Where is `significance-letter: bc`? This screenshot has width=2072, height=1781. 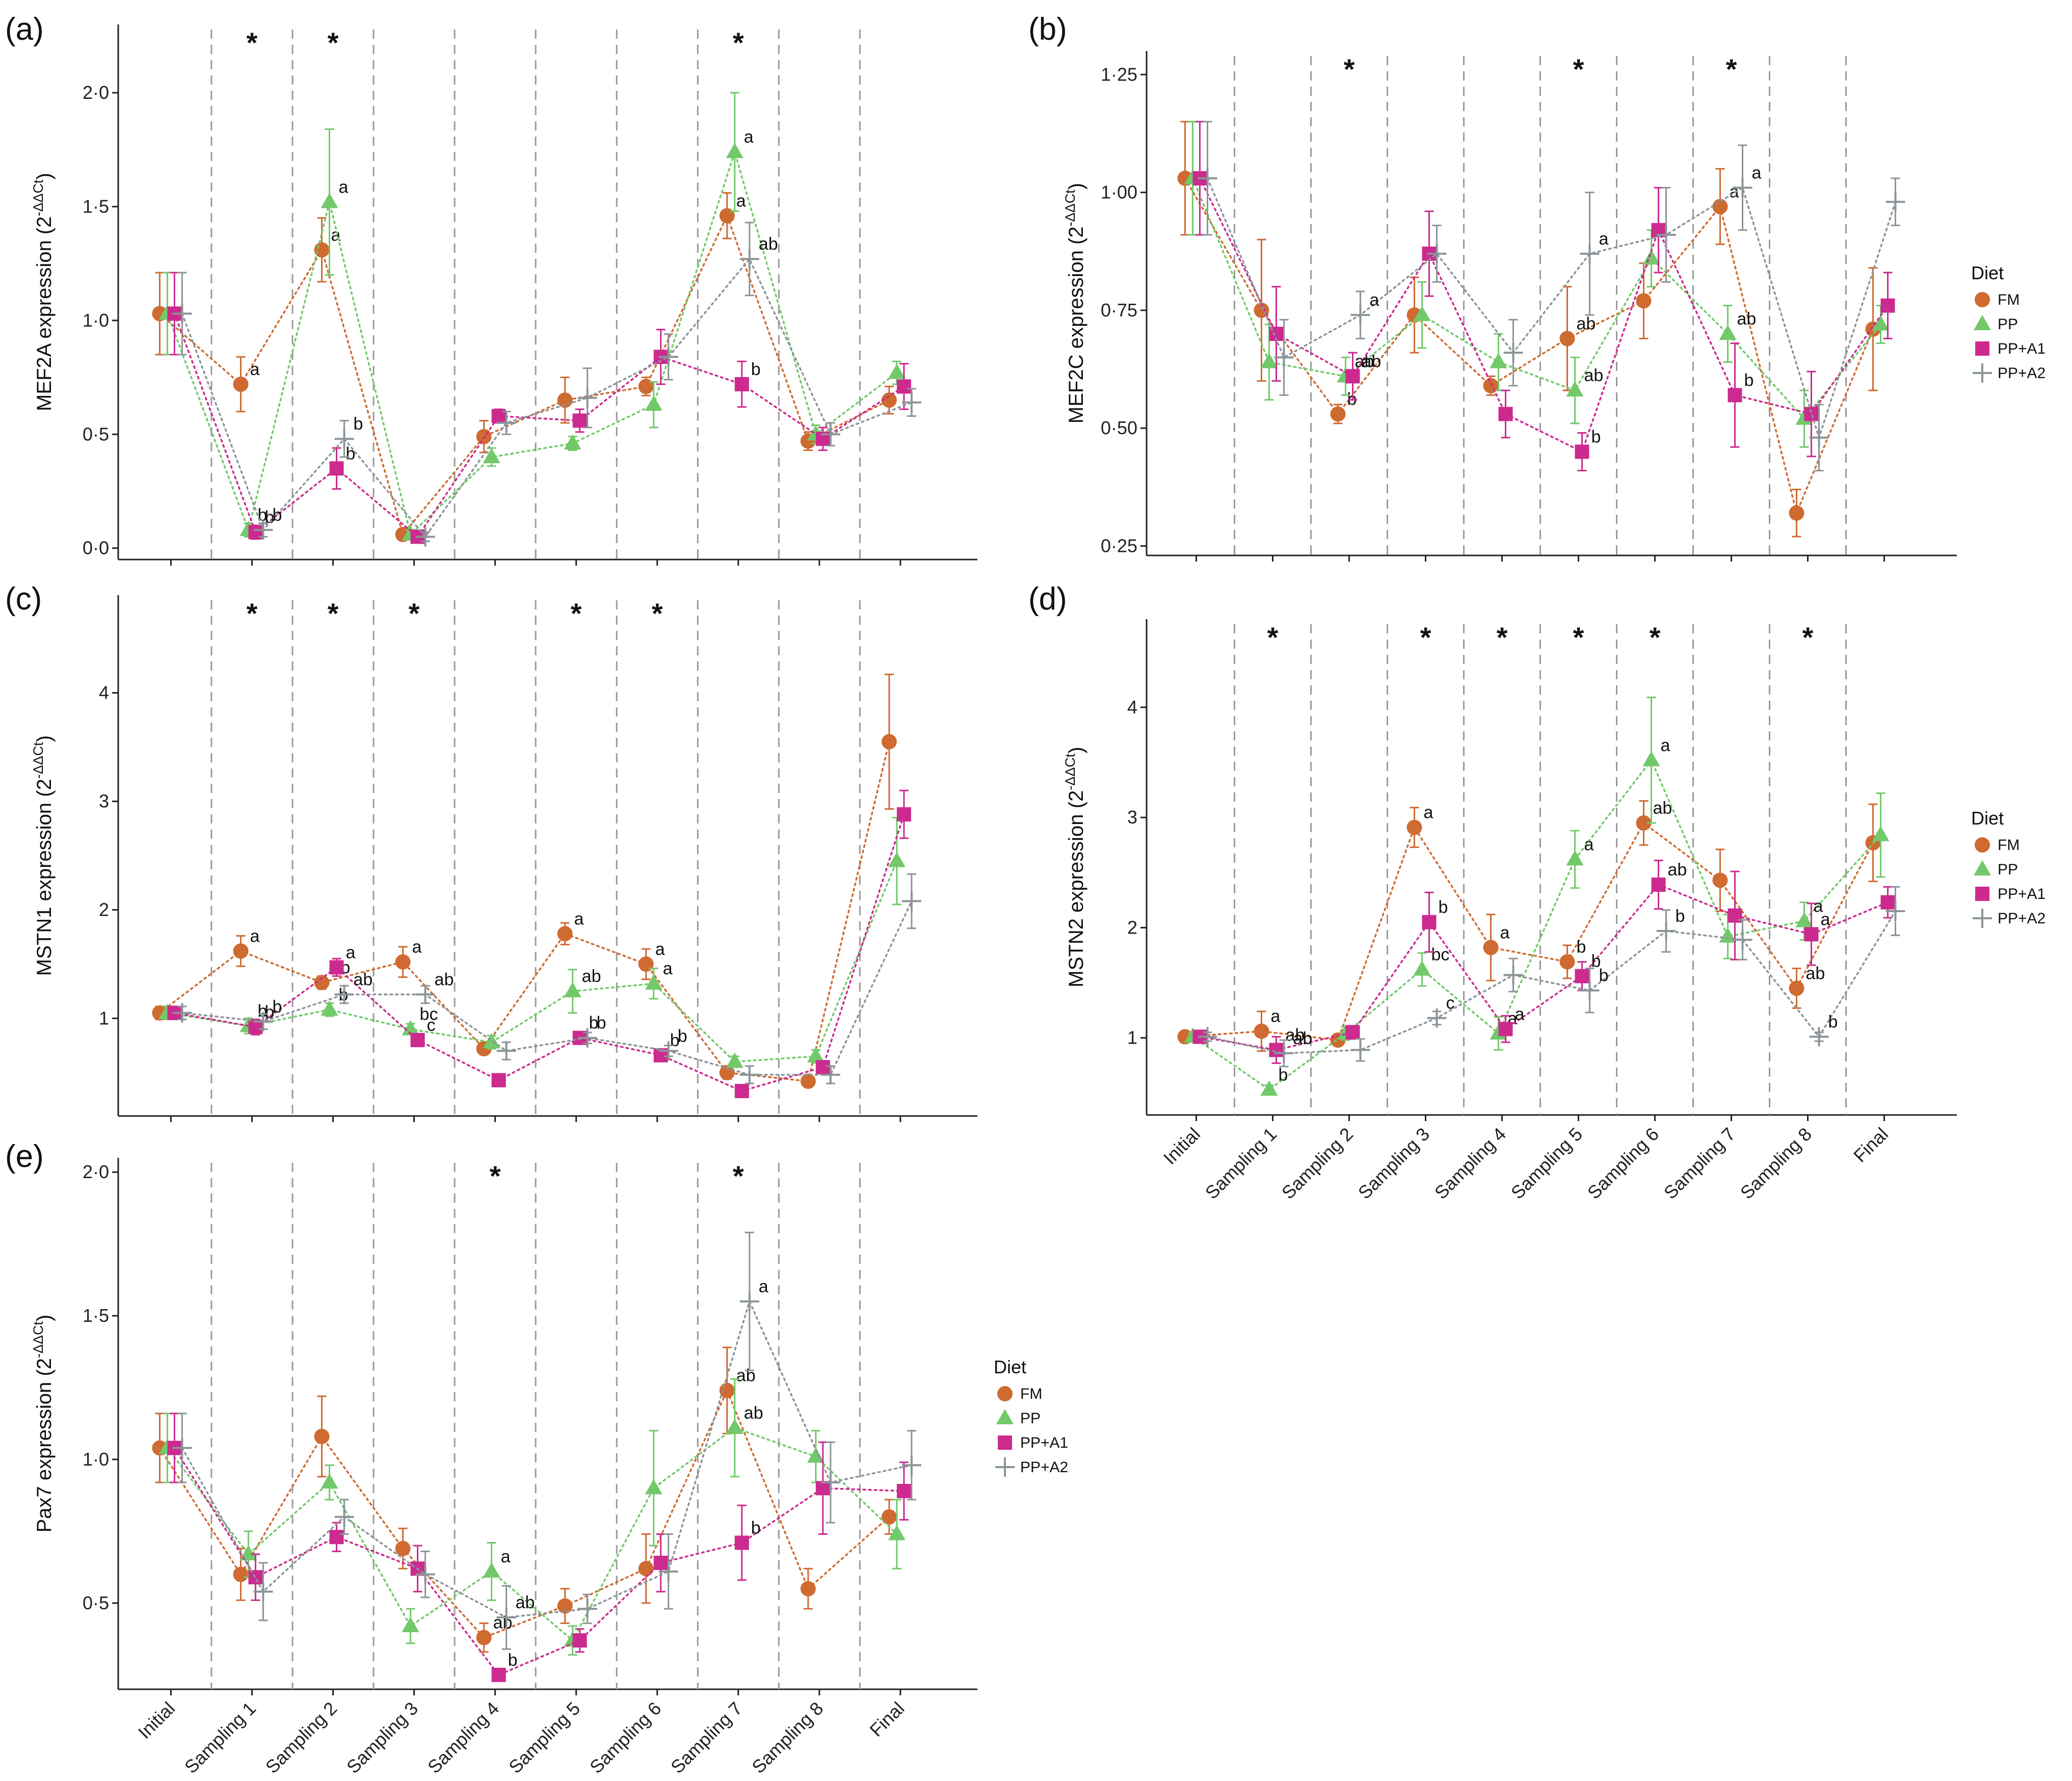
significance-letter: bc is located at coordinates (429, 1014).